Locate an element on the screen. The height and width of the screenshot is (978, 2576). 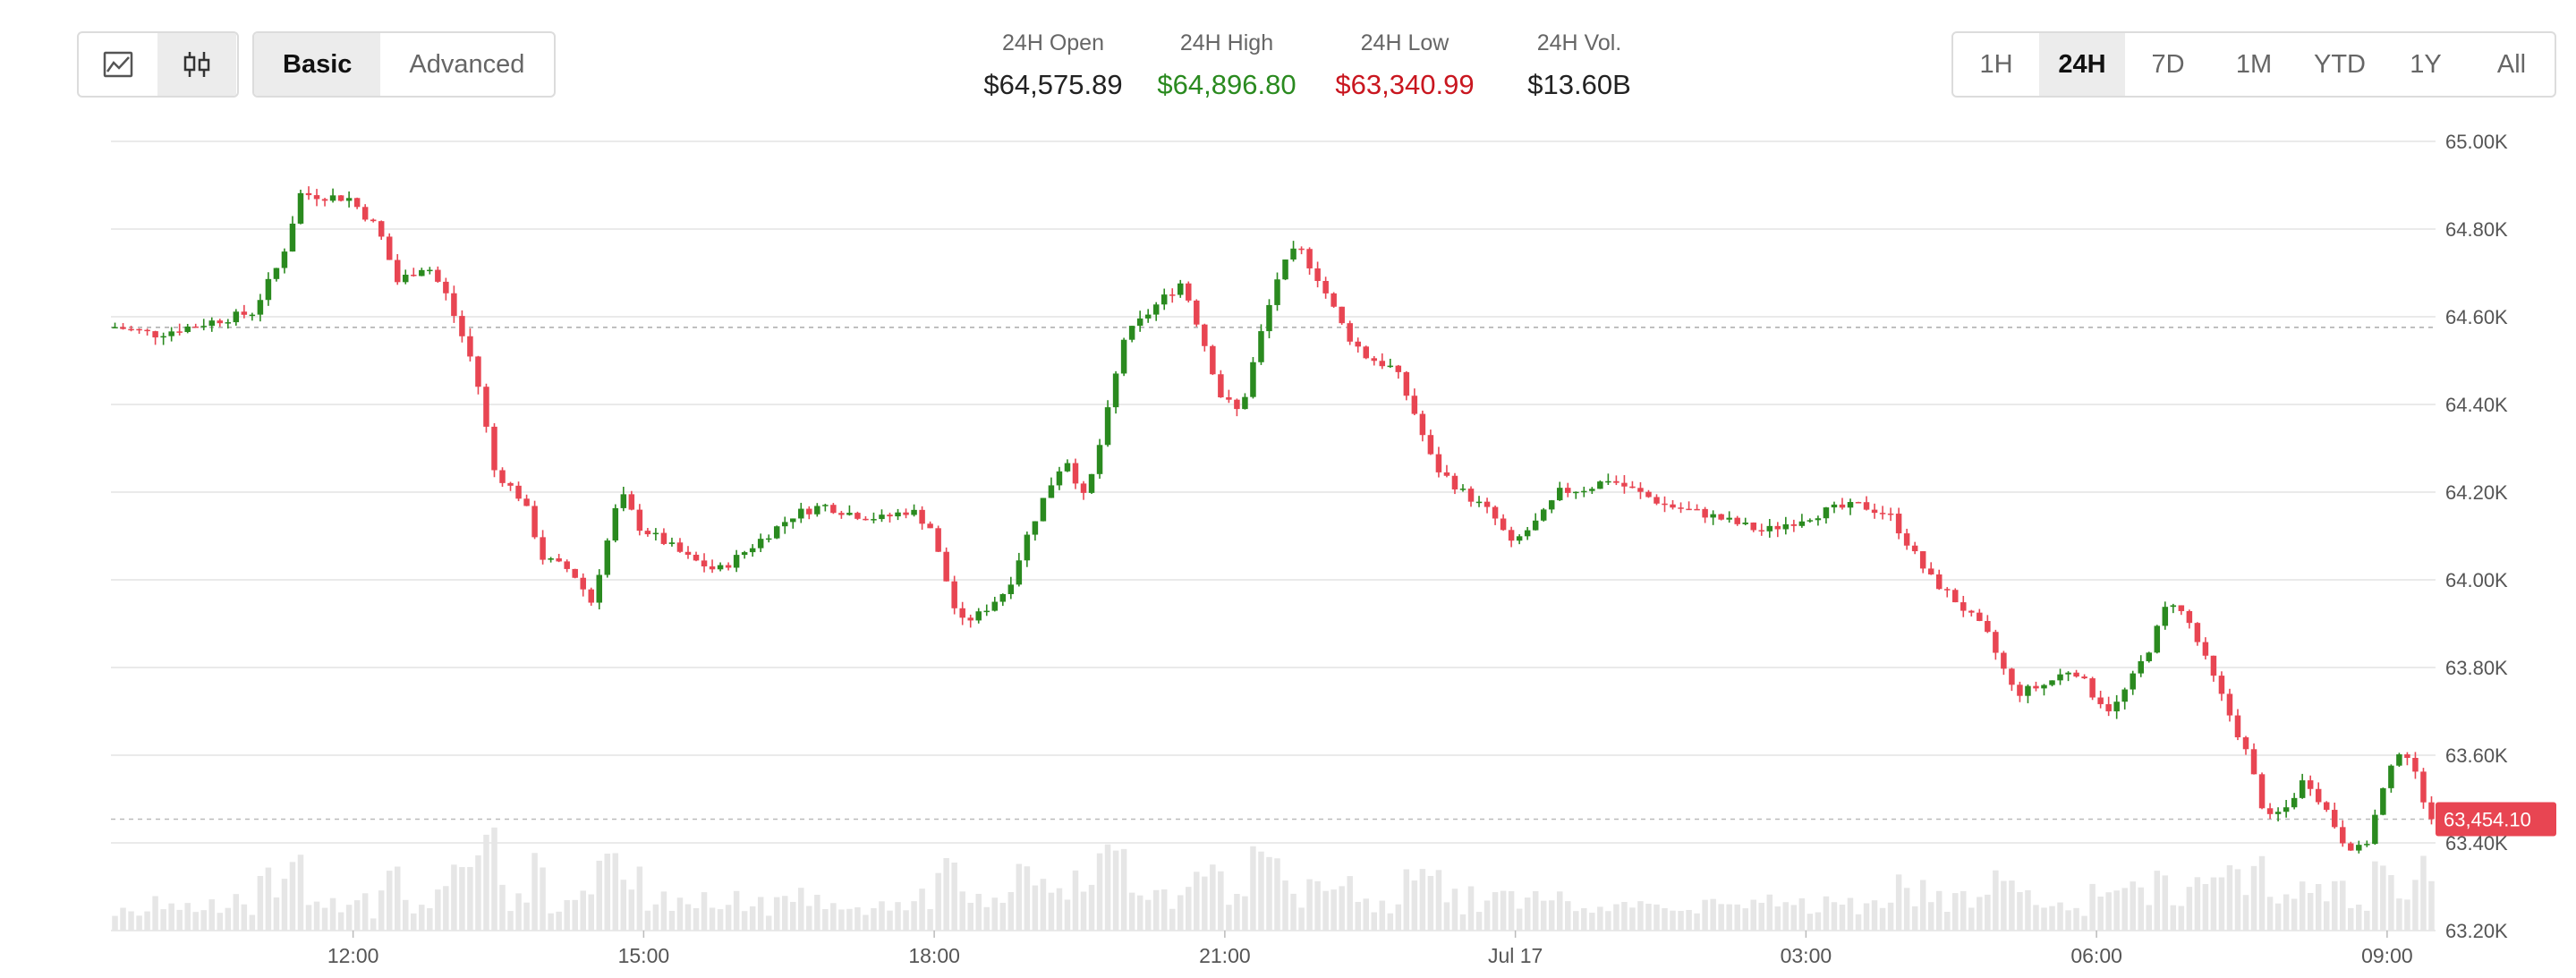
stat-24h-volume: 24H Vol. $13.60B is located at coordinates (1579, 65).